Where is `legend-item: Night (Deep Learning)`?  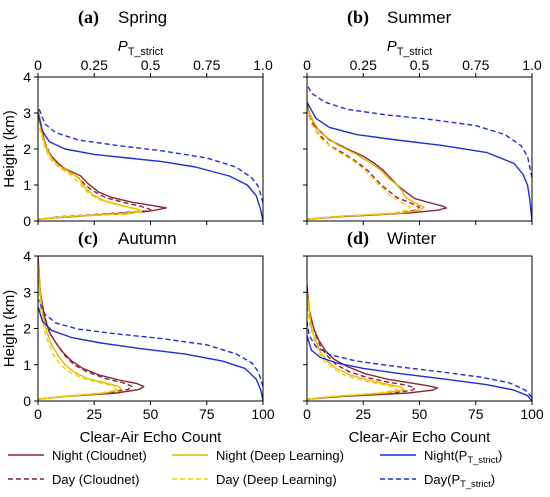
legend-item: Night (Deep Learning) is located at coordinates (258, 455).